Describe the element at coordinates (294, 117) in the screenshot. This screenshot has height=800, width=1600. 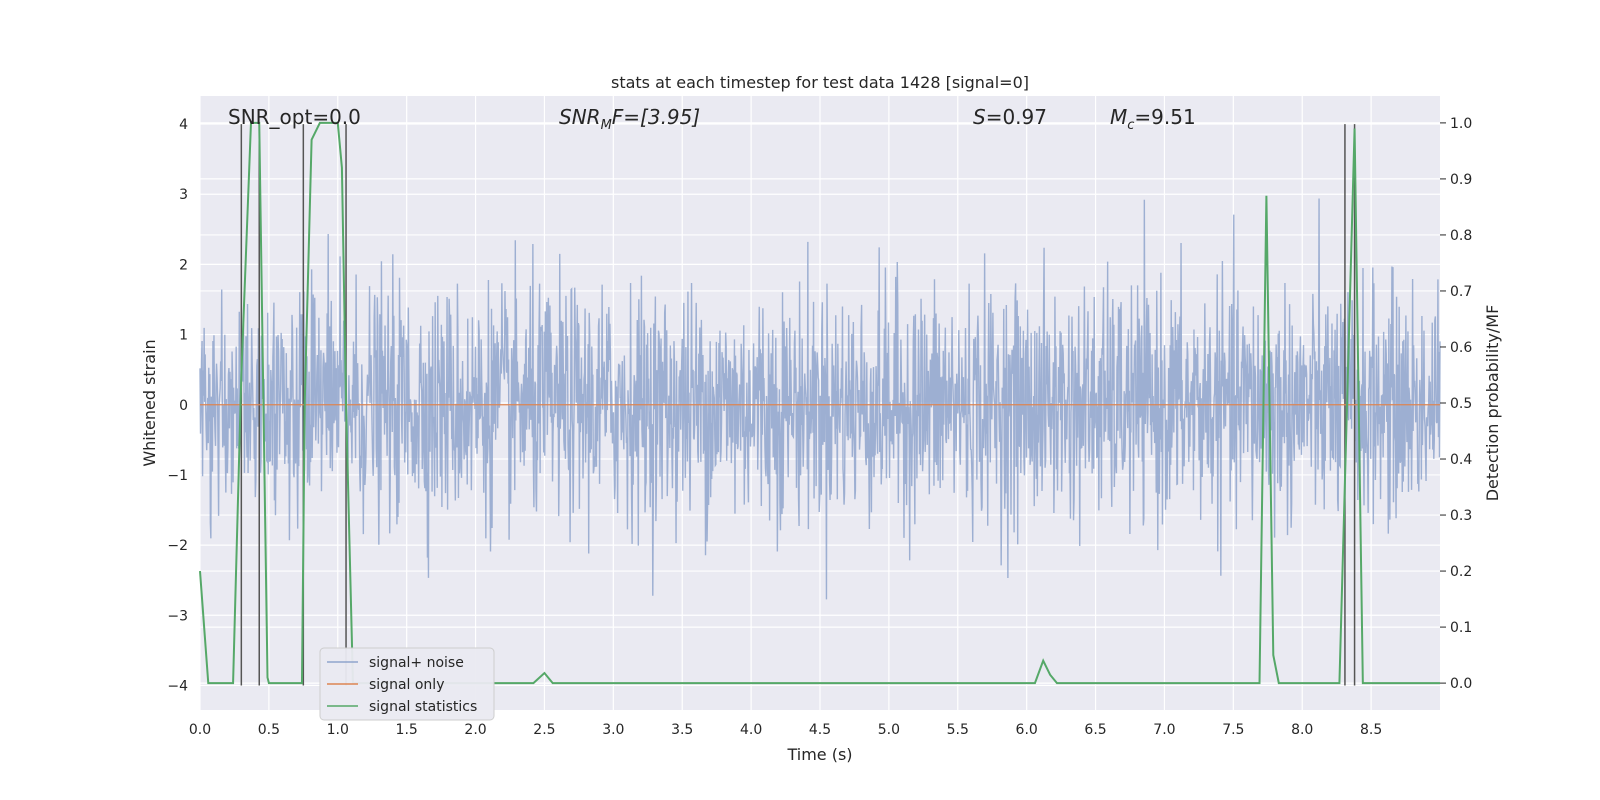
I see `annotation-snr-opt: SNR_opt=0.0` at that location.